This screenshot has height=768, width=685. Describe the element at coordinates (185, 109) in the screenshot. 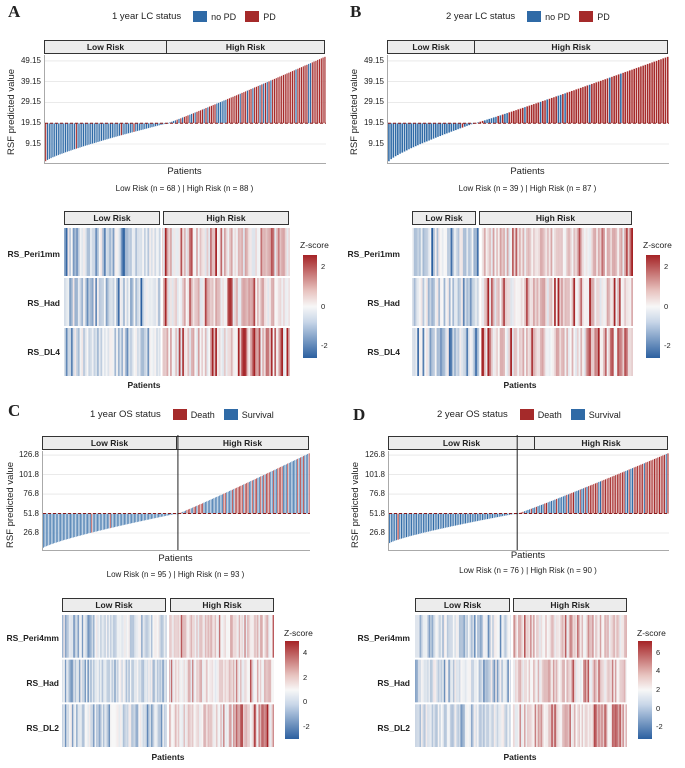

I see `bar-plot-area` at that location.